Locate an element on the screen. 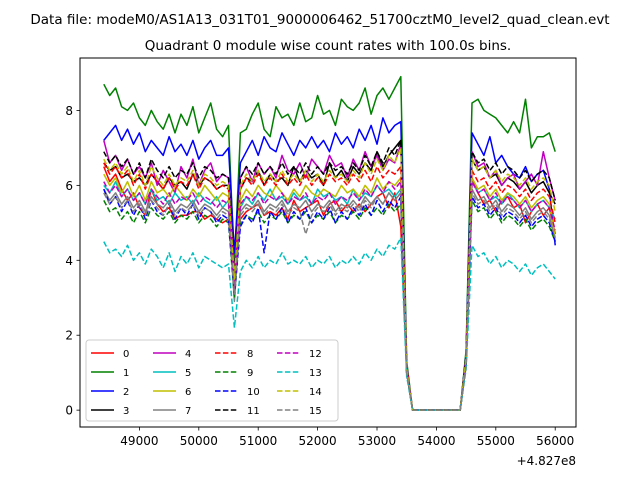  legend-label-2: 2 is located at coordinates (126, 392).